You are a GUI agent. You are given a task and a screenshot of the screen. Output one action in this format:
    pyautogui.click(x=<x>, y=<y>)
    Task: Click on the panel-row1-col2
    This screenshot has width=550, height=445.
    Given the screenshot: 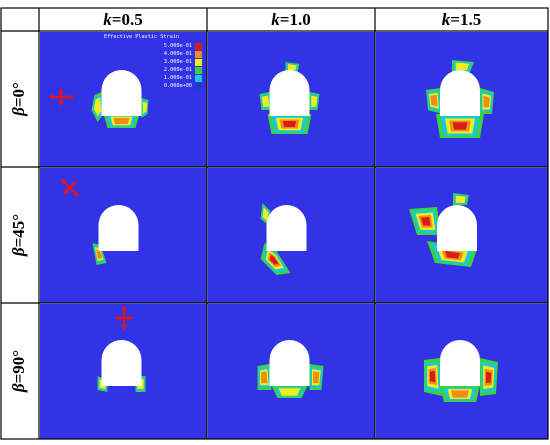 What is the action you would take?
    pyautogui.click(x=462, y=235)
    